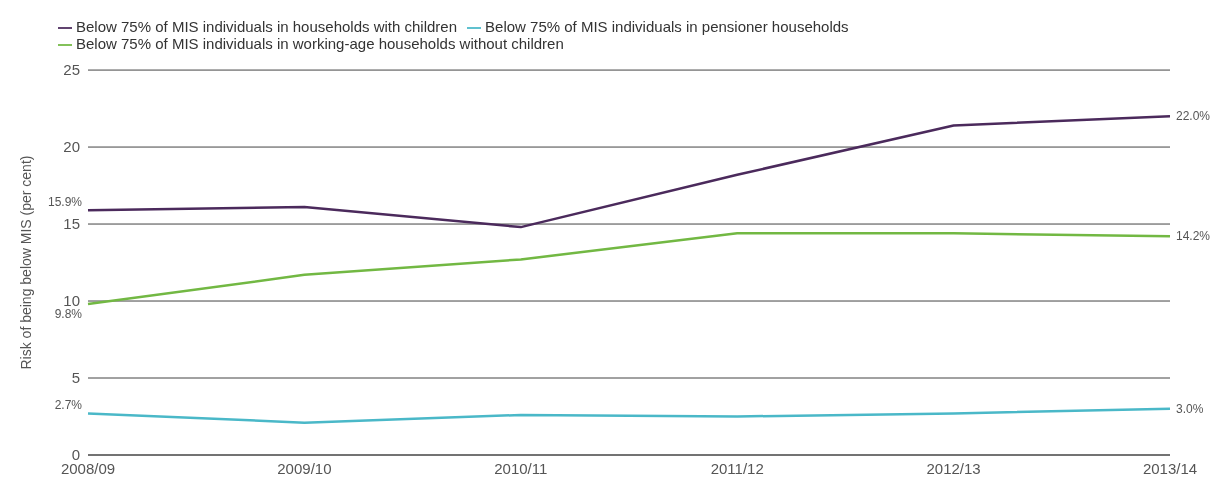  Describe the element at coordinates (953, 468) in the screenshot. I see `x-tick-label: 2012/13` at that location.